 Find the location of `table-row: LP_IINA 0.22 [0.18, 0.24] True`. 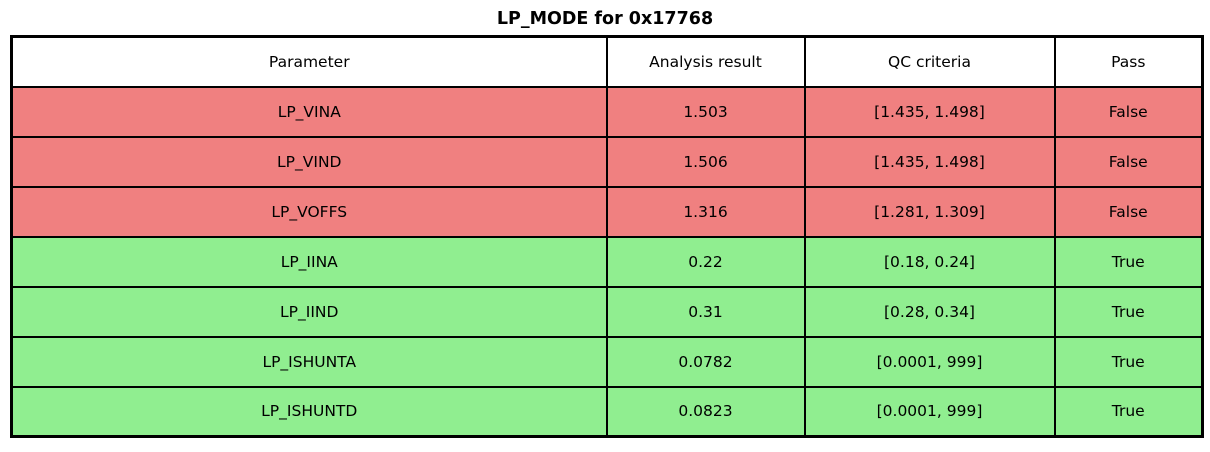

table-row: LP_IINA 0.22 [0.18, 0.24] True is located at coordinates (607, 261).